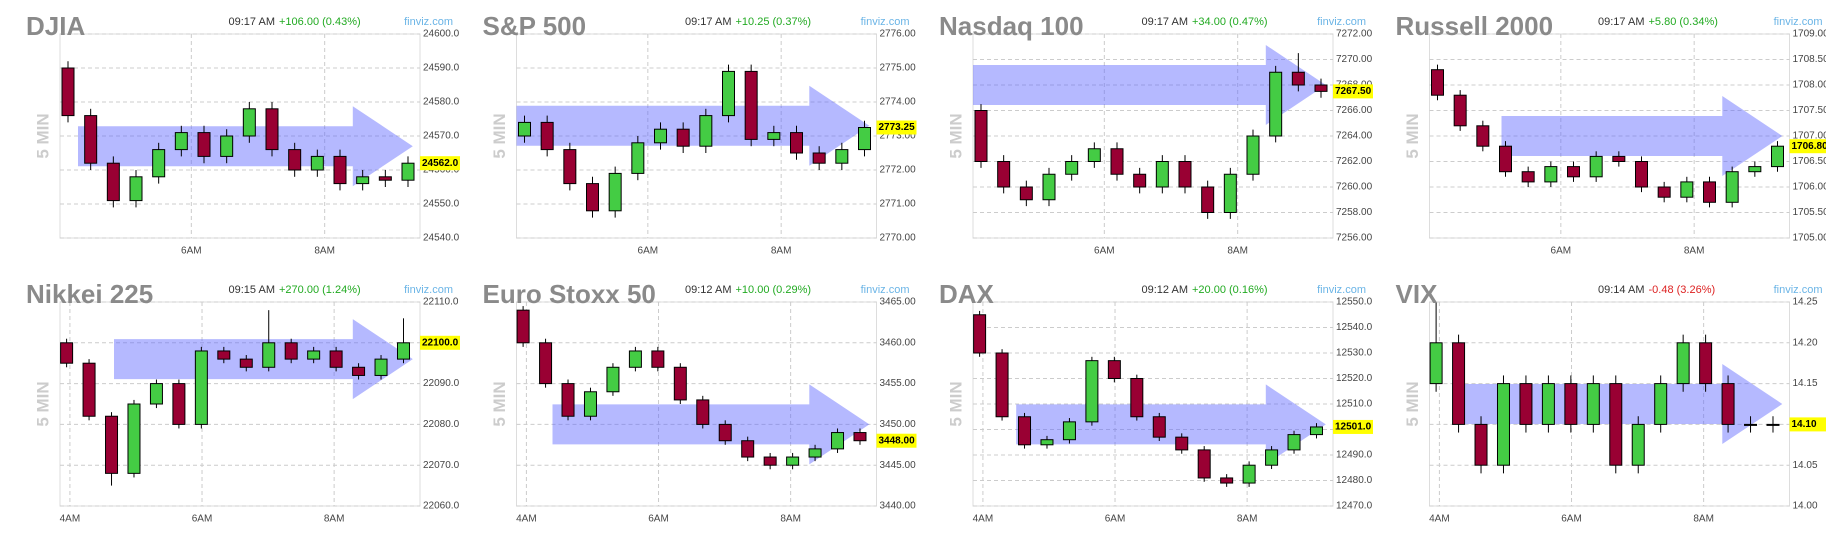 Image resolution: width=1826 pixels, height=537 pixels. Describe the element at coordinates (1011, 26) in the screenshot. I see `chart-title: Nasdaq 100` at that location.